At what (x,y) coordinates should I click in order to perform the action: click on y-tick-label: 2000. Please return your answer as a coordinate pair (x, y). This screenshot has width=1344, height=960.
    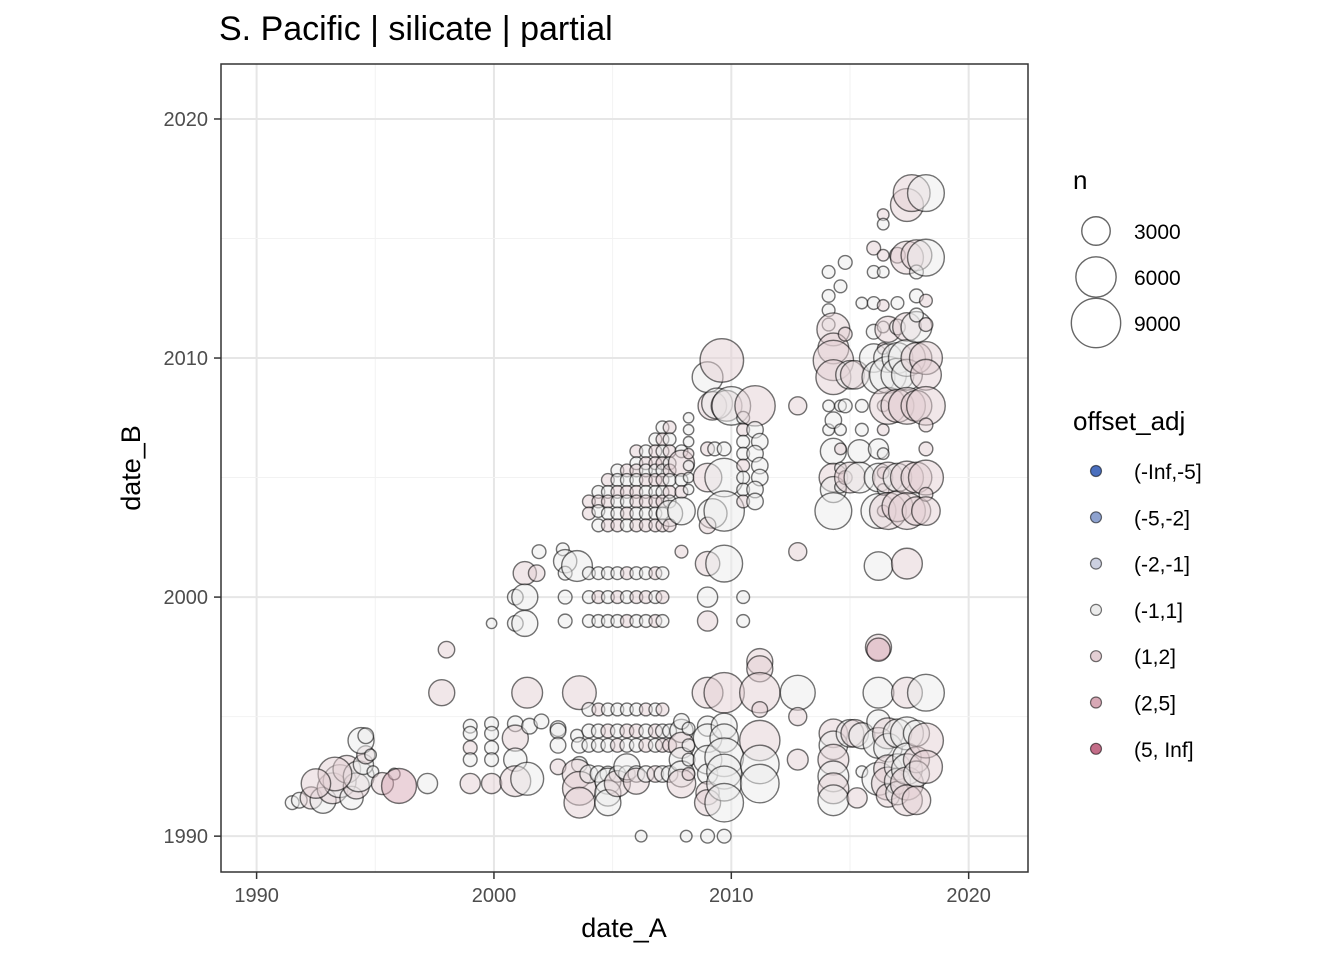
    Looking at the image, I should click on (186, 598).